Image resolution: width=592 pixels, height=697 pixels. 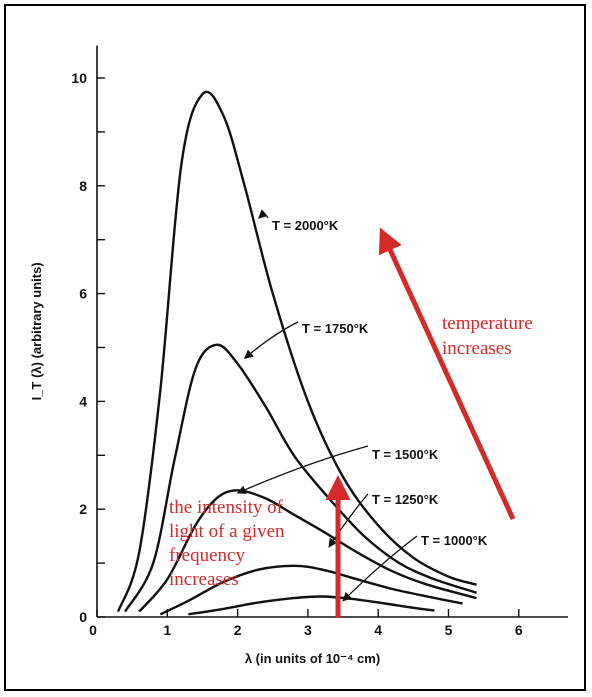 What do you see at coordinates (405, 499) in the screenshot?
I see `curve-label: T = 1250°K` at bounding box center [405, 499].